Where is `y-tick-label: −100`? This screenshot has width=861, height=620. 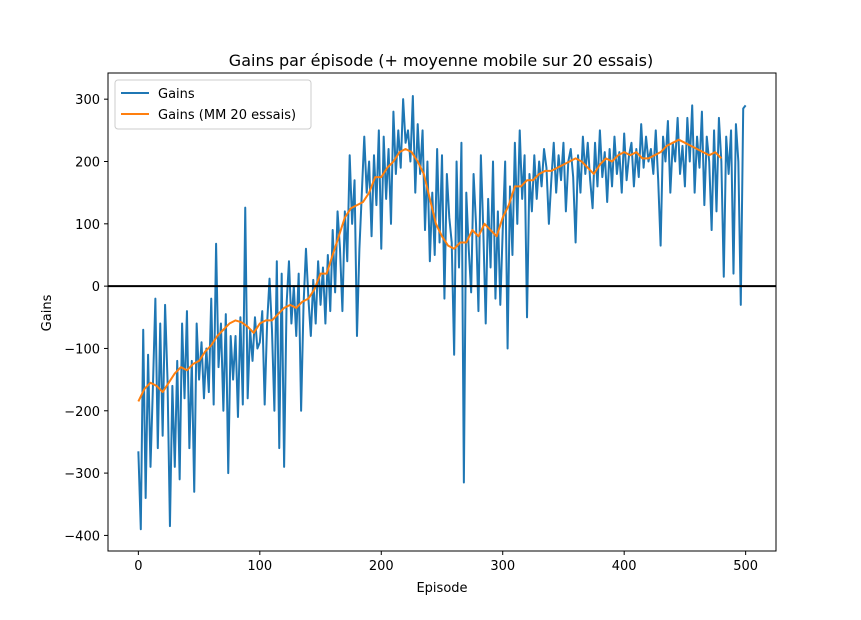
y-tick-label: −100 is located at coordinates (82, 349).